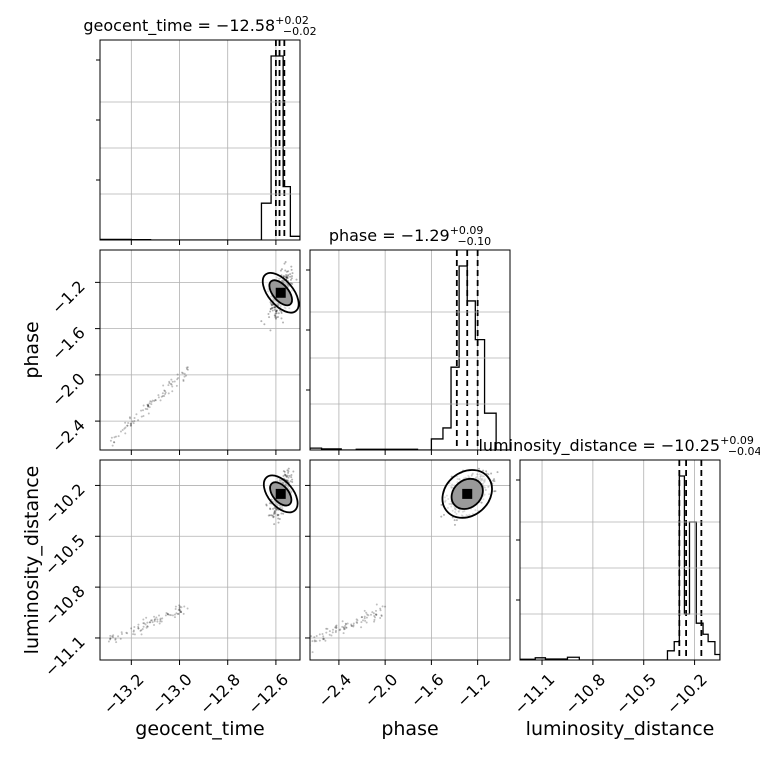 Image resolution: width=760 pixels, height=760 pixels. What do you see at coordinates (124, 694) in the screenshot?
I see `x-tick-label-geocent_time: −13.2` at bounding box center [124, 694].